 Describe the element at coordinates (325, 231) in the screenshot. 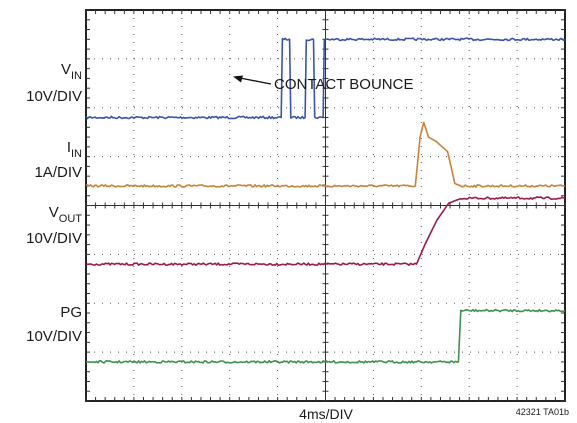

I see `trace-vout` at that location.